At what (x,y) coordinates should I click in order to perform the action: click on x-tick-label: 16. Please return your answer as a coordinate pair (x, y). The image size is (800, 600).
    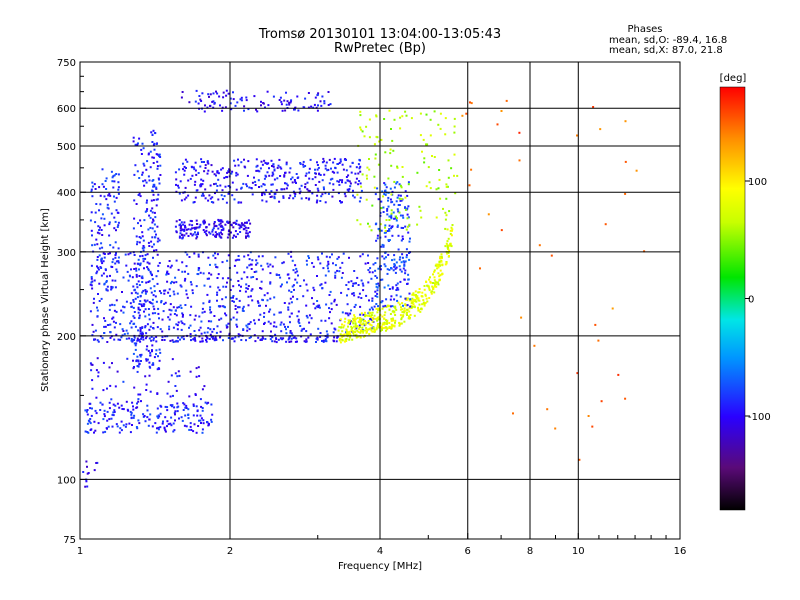
    Looking at the image, I should click on (680, 551).